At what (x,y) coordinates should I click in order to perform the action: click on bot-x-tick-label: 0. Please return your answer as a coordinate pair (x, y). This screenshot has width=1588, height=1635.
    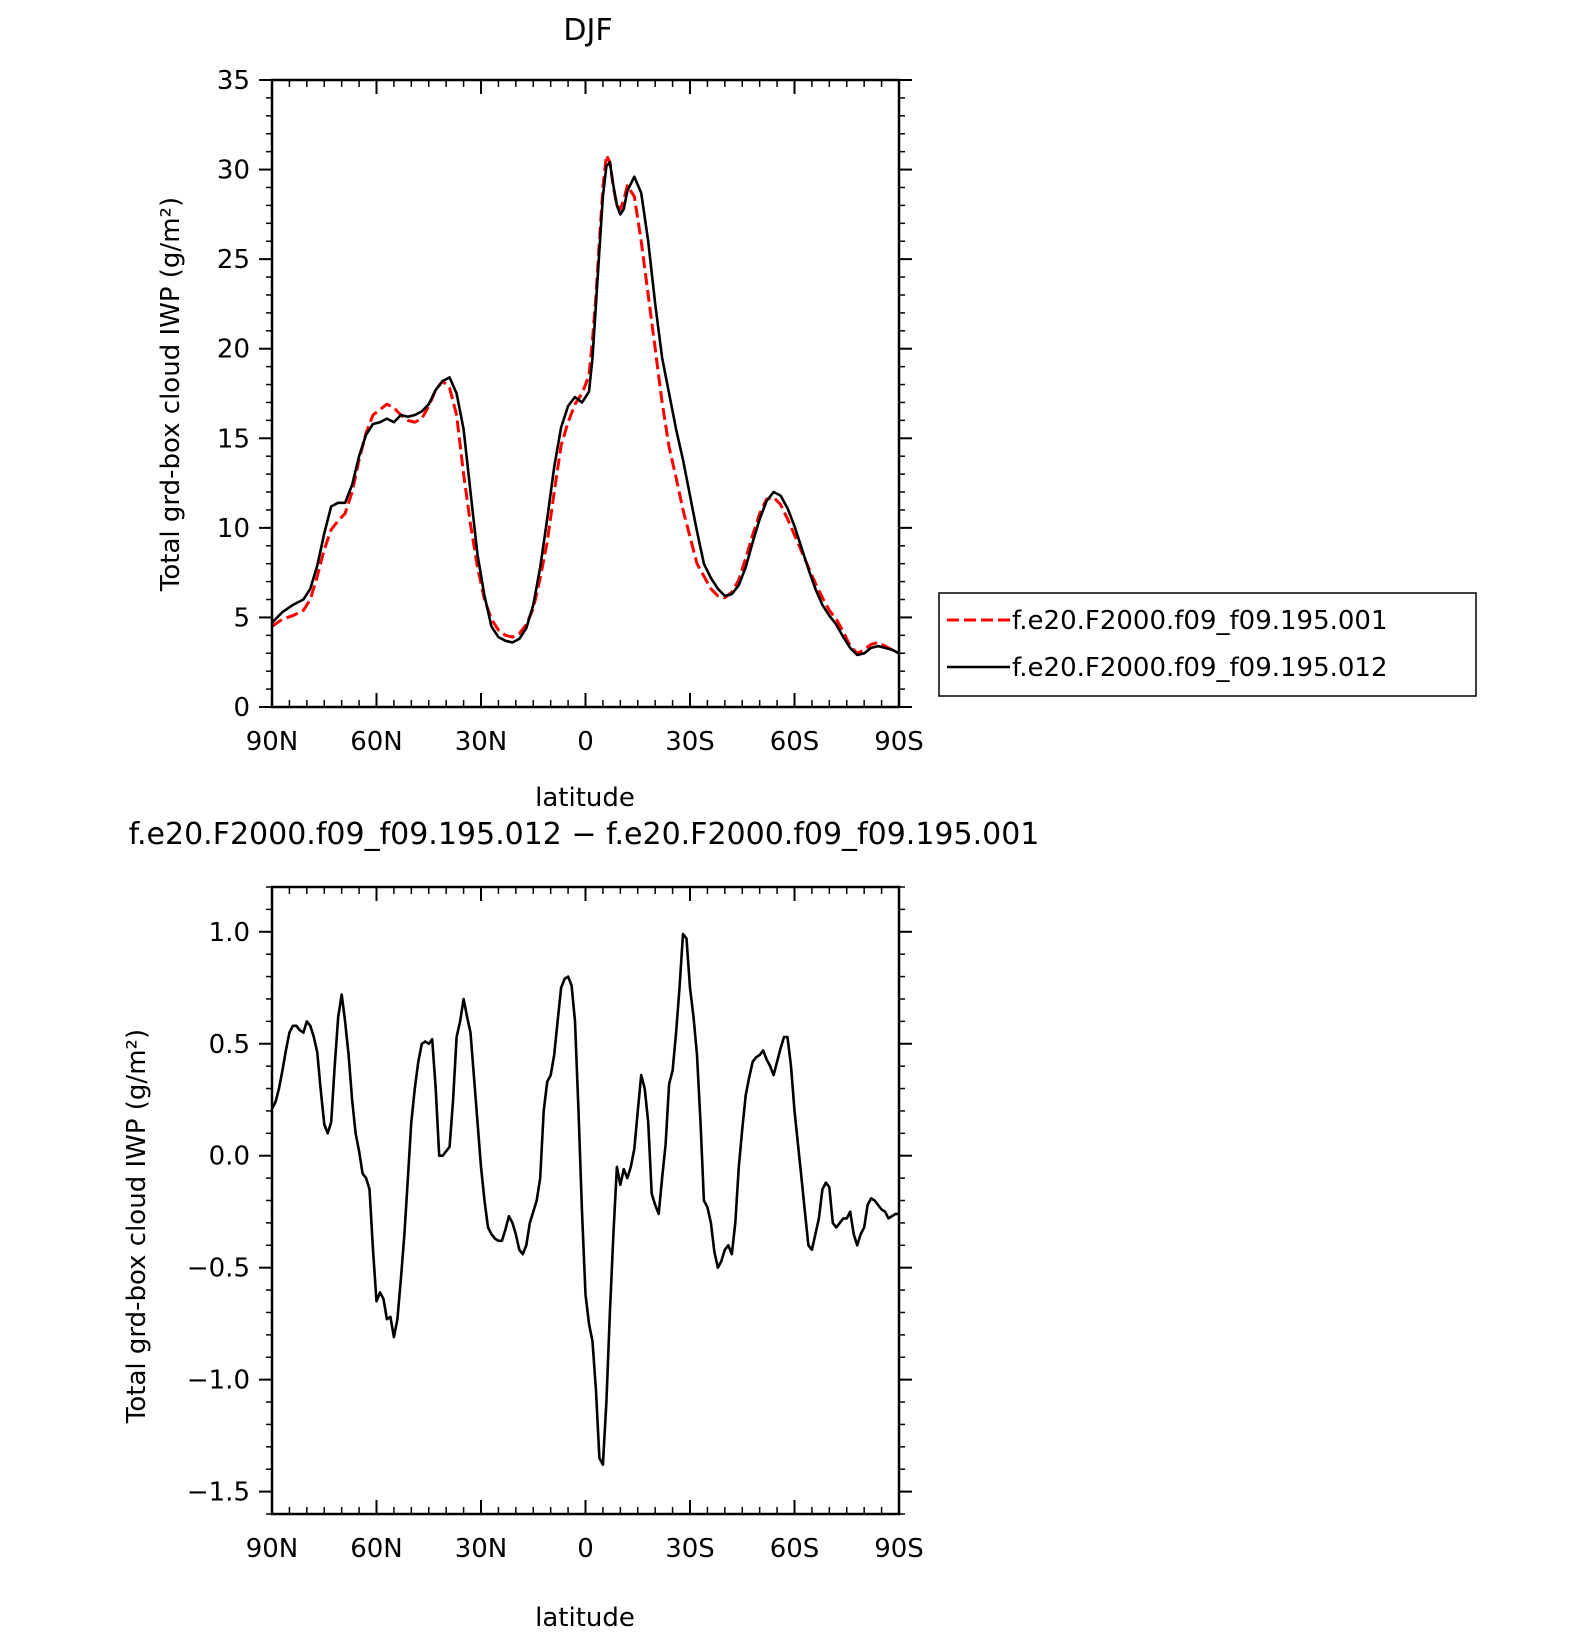
    Looking at the image, I should click on (585, 1549).